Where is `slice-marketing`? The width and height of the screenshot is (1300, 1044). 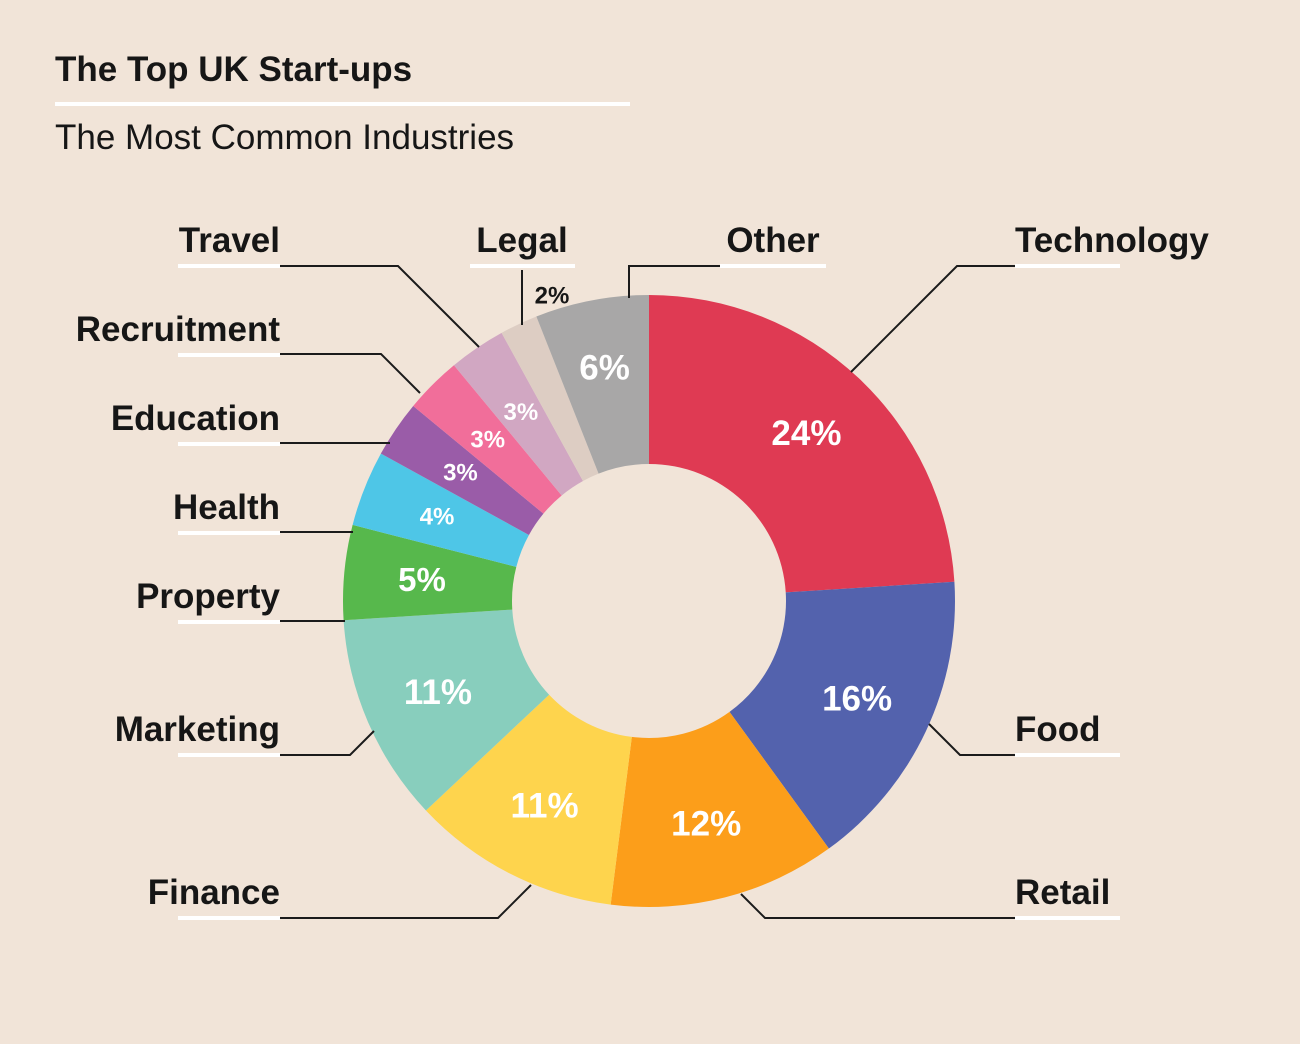 slice-marketing is located at coordinates (446, 710).